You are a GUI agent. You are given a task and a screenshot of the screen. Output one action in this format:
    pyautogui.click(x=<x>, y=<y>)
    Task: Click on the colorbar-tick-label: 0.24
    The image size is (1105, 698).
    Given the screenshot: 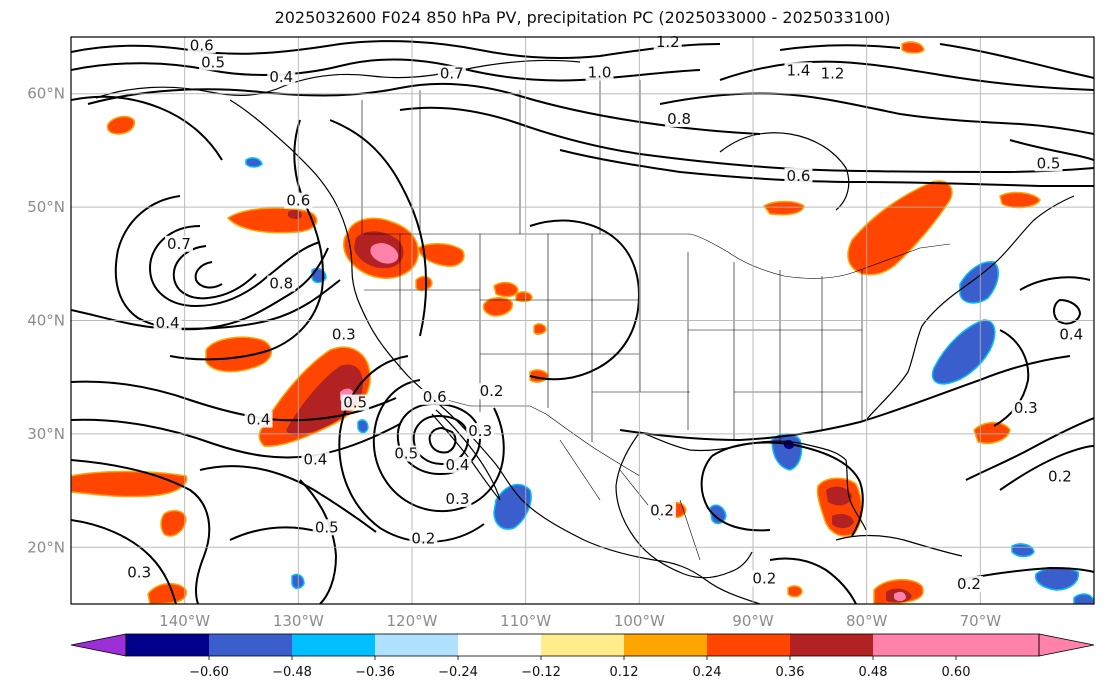 What is the action you would take?
    pyautogui.click(x=707, y=672)
    